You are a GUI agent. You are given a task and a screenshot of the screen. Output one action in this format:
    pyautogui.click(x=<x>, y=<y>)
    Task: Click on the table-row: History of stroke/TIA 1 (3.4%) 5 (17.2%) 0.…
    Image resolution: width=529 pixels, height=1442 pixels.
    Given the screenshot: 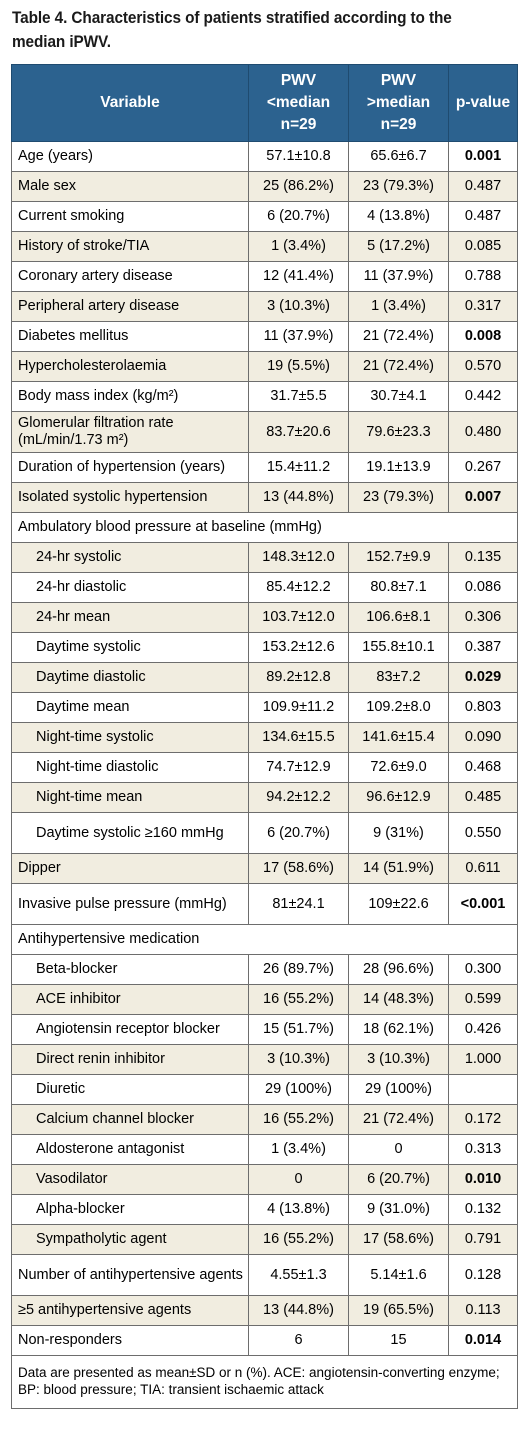 What is the action you would take?
    pyautogui.click(x=264, y=246)
    